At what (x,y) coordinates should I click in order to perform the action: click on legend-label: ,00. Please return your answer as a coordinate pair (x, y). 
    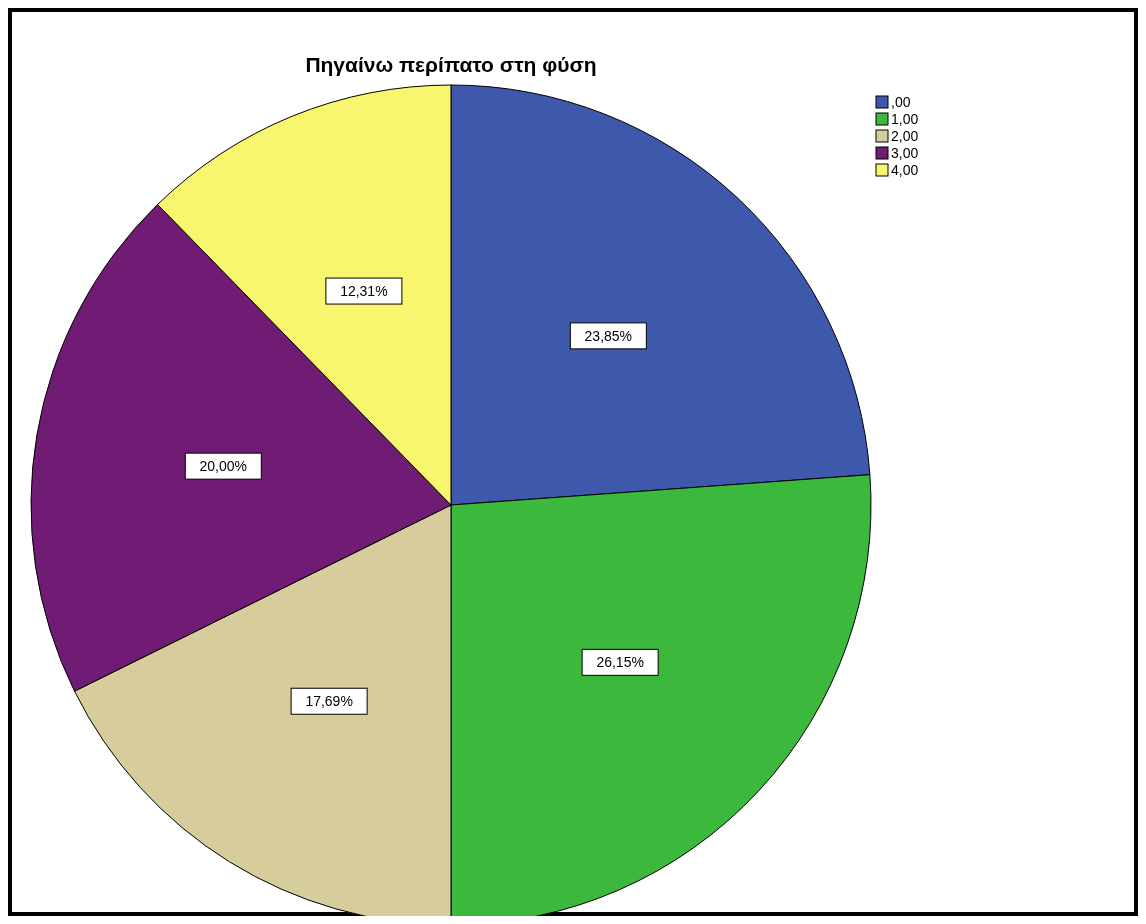
    Looking at the image, I should click on (901, 102).